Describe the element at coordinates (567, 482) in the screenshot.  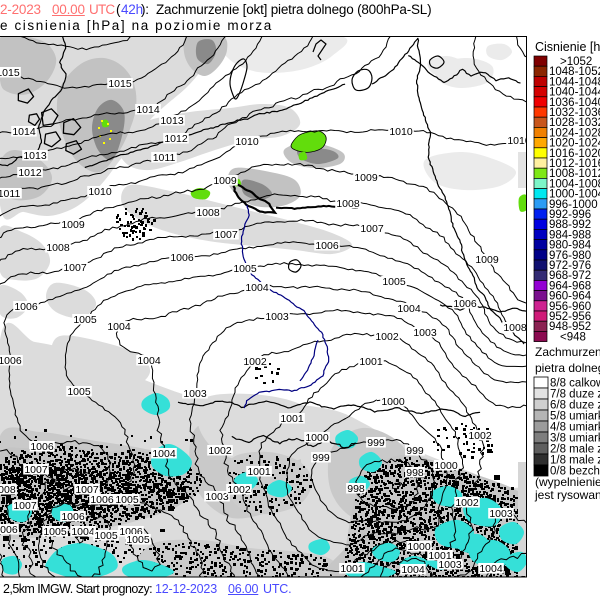
I see `svg-text: (wypelnienie` at that location.